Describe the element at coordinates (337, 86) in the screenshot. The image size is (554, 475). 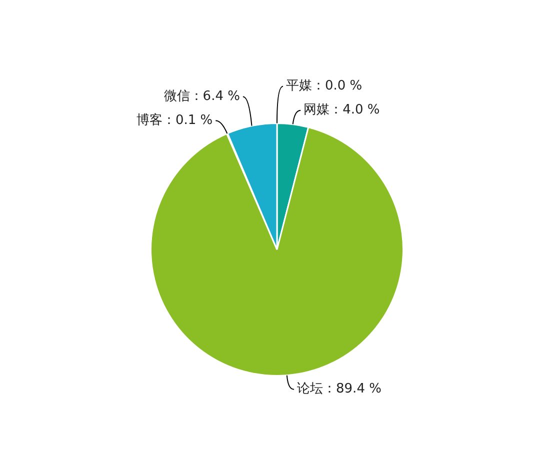
I see `text: ：0.0 %` at that location.